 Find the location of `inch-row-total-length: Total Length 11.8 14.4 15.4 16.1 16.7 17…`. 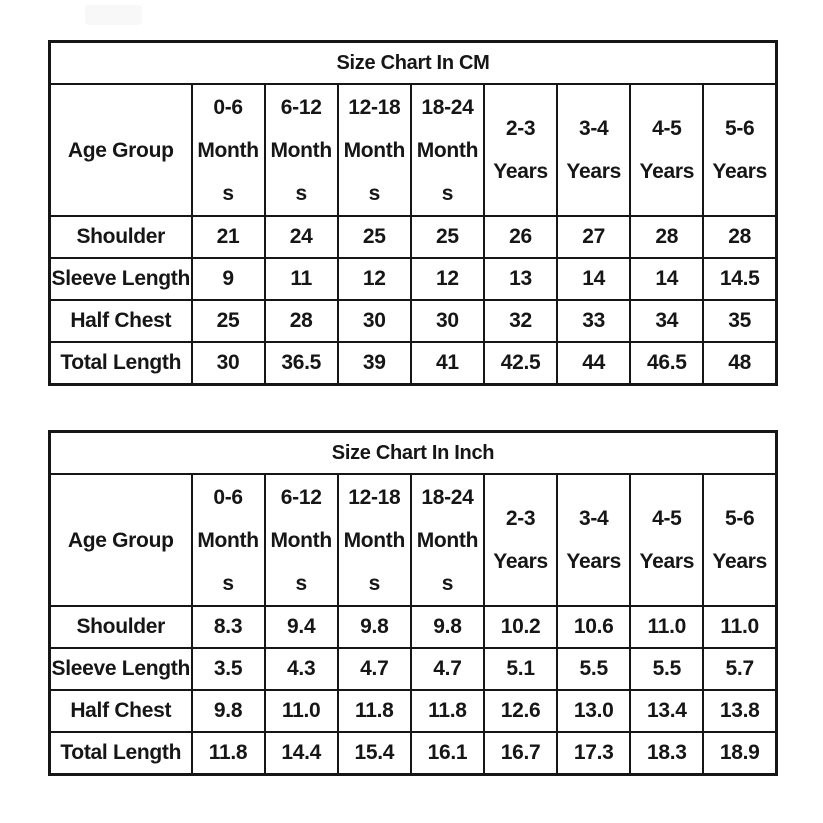

inch-row-total-length: Total Length 11.8 14.4 15.4 16.1 16.7 17… is located at coordinates (413, 753).